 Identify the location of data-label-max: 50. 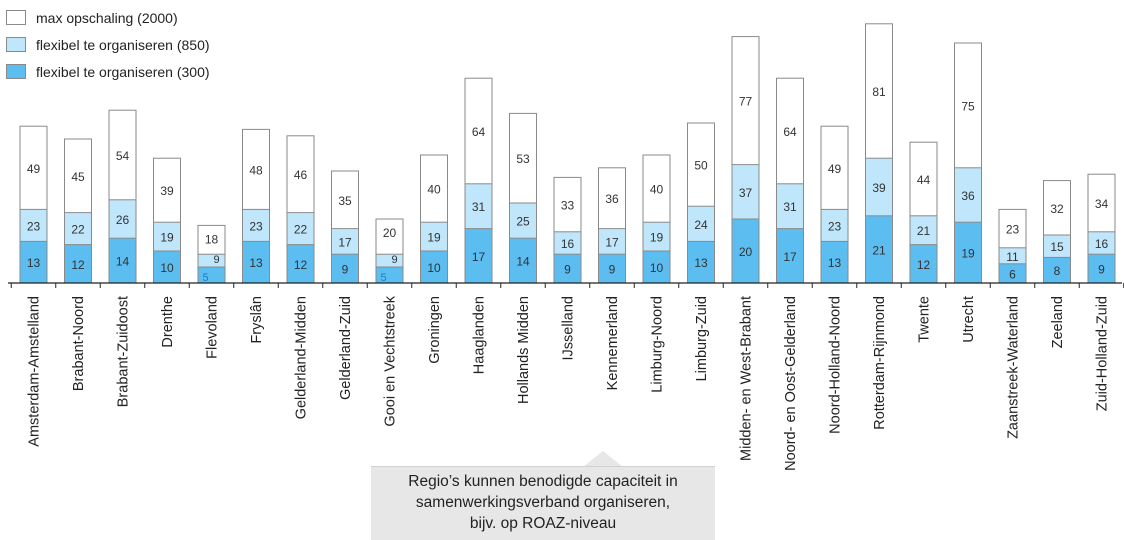
(701, 166).